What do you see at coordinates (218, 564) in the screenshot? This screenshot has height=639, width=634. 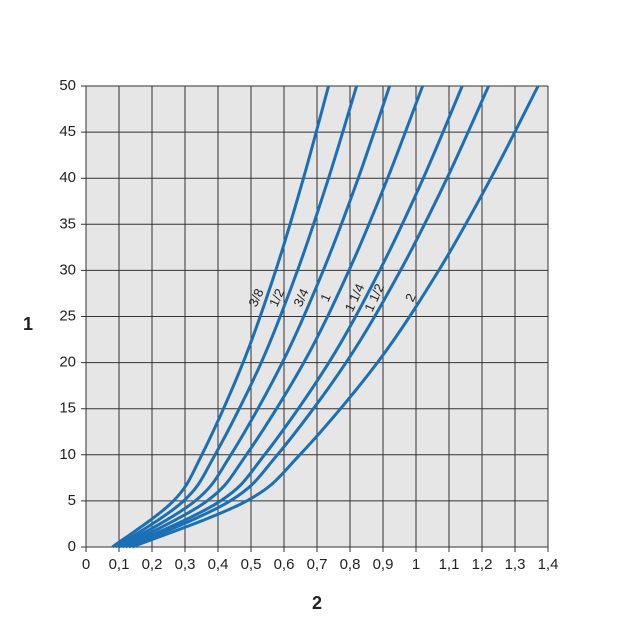 I see `x-tick-label: 0,4` at bounding box center [218, 564].